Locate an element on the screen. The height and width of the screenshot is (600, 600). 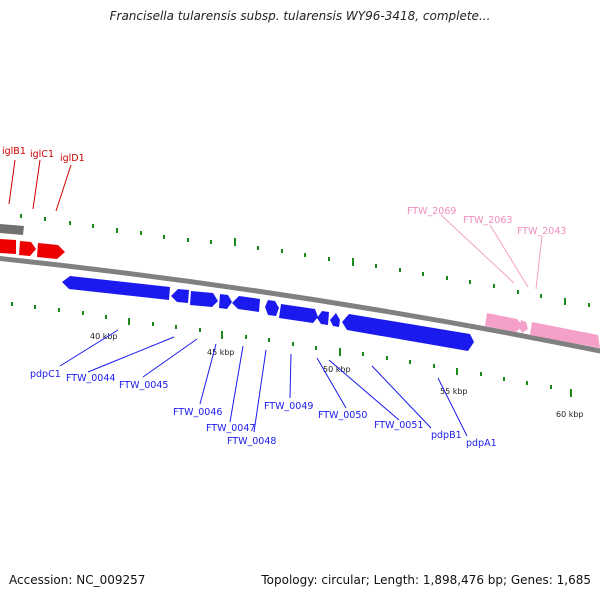
gene-label-iglB1: iglB1 is located at coordinates (14, 151).